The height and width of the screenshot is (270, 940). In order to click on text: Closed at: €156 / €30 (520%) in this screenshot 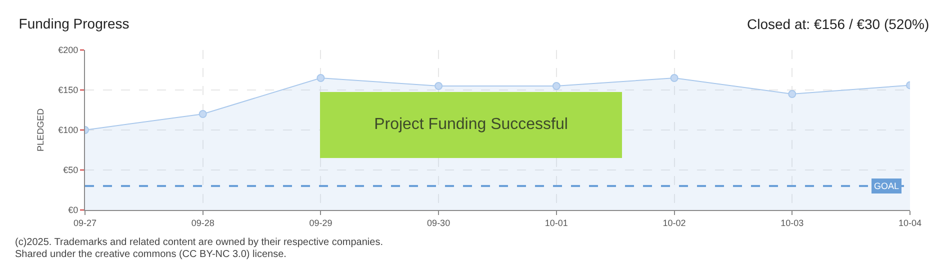, I will do `click(838, 24)`.